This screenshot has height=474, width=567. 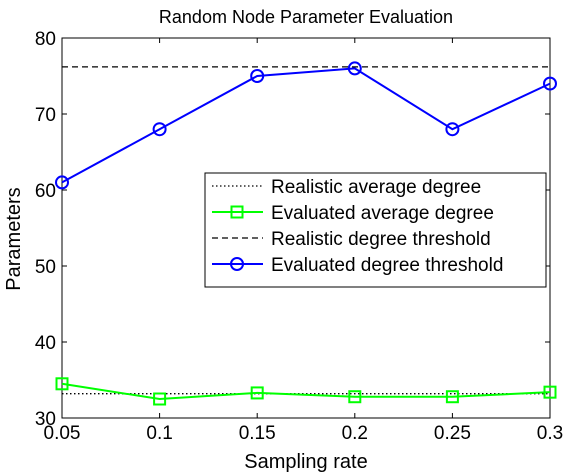 What do you see at coordinates (45, 343) in the screenshot?
I see `y-tick-label: 40` at bounding box center [45, 343].